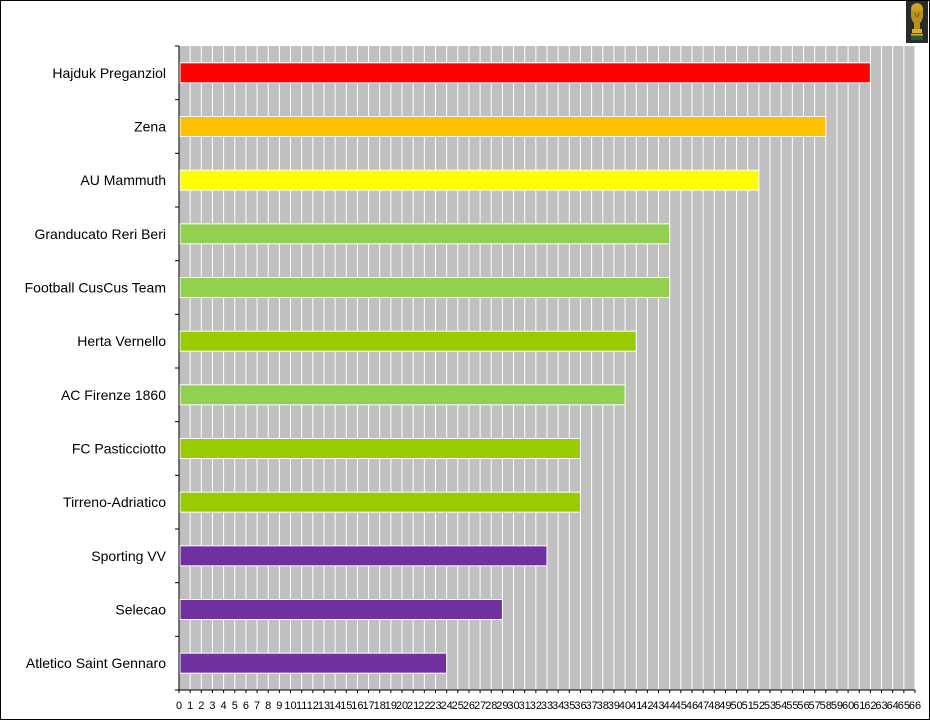 The image size is (930, 720). Describe the element at coordinates (346, 706) in the screenshot. I see `x-tick-label: 15` at that location.